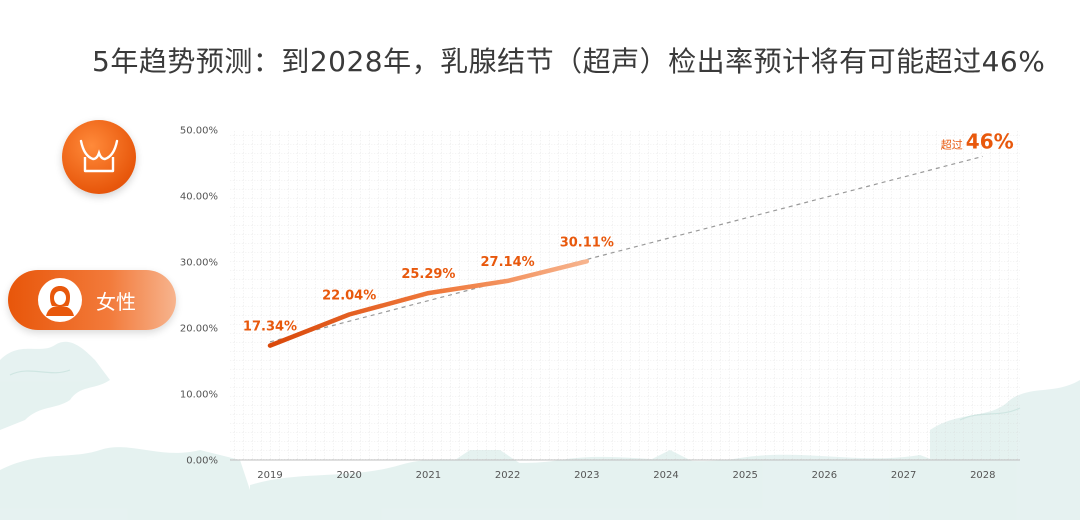  Describe the element at coordinates (199, 131) in the screenshot. I see `y-tick-label: 50.00%` at that location.